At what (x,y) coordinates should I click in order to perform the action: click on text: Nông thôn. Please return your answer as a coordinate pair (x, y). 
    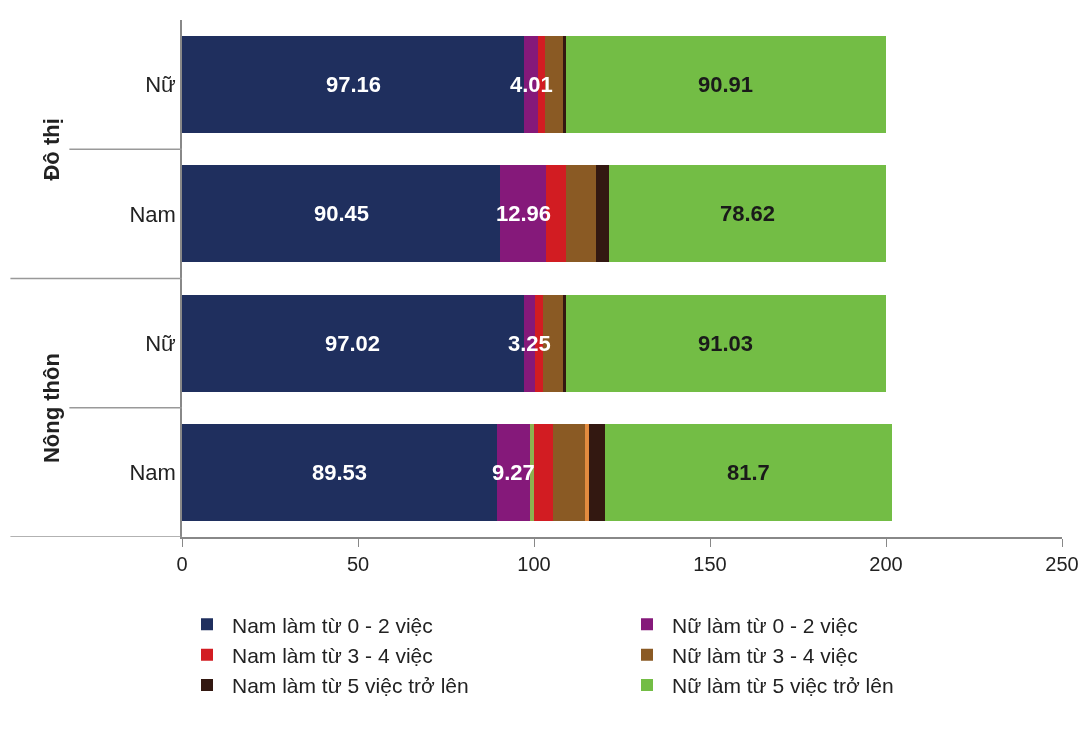
    Looking at the image, I should click on (51, 408).